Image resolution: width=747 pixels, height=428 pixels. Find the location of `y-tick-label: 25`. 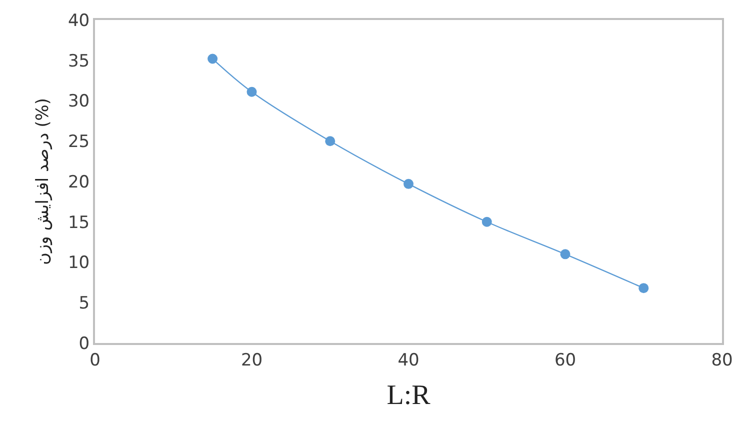

y-tick-label: 25 is located at coordinates (79, 142).